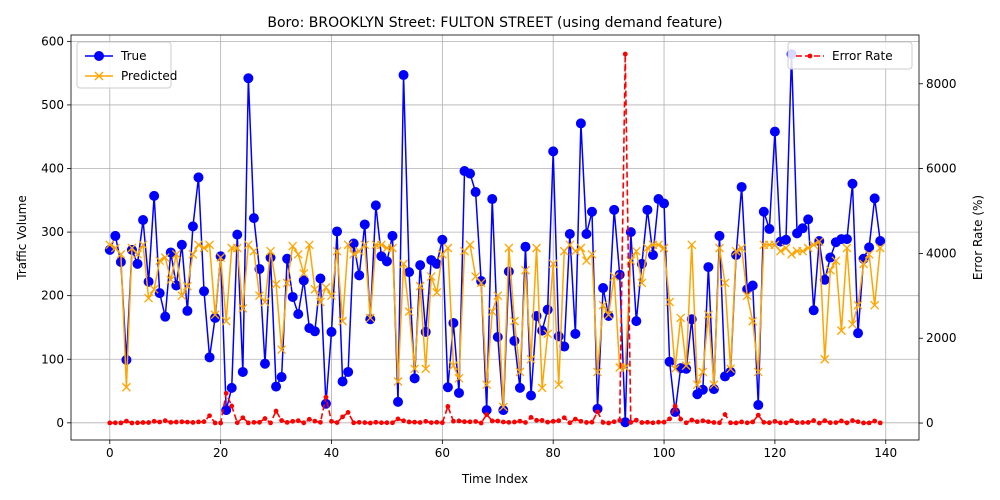 The width and height of the screenshot is (1000, 500). What do you see at coordinates (941, 253) in the screenshot?
I see `y2-tick-label: 4000` at bounding box center [941, 253].